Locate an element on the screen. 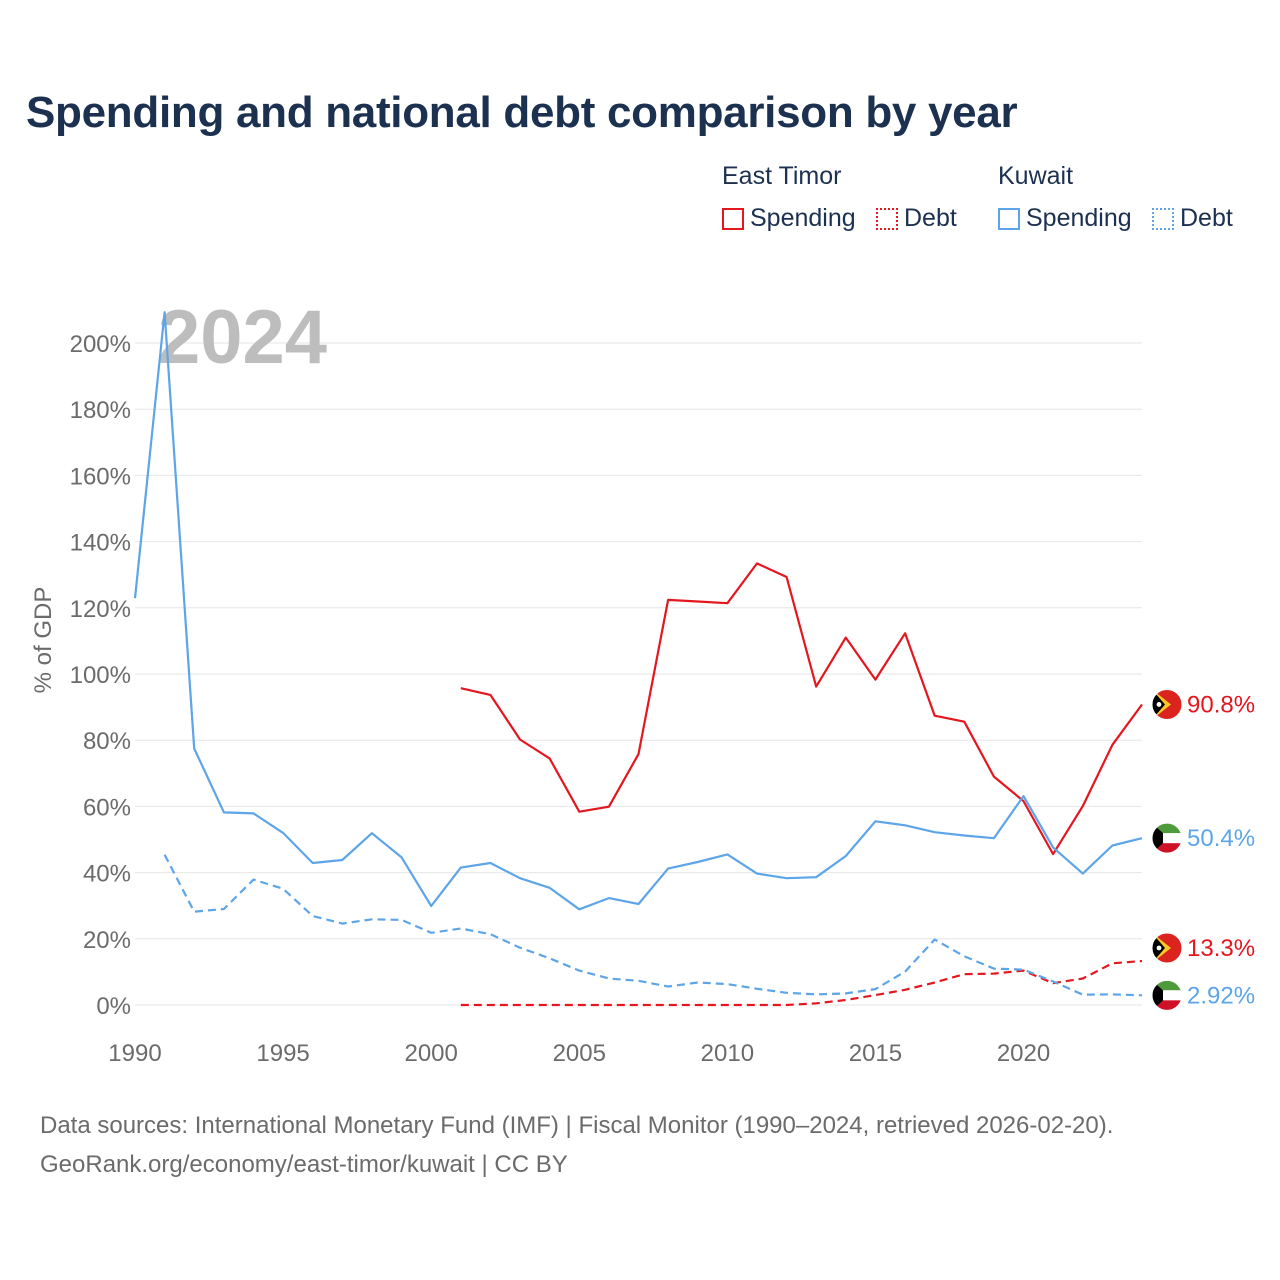  legend-item-east-timor-spending: Spending is located at coordinates (789, 218).